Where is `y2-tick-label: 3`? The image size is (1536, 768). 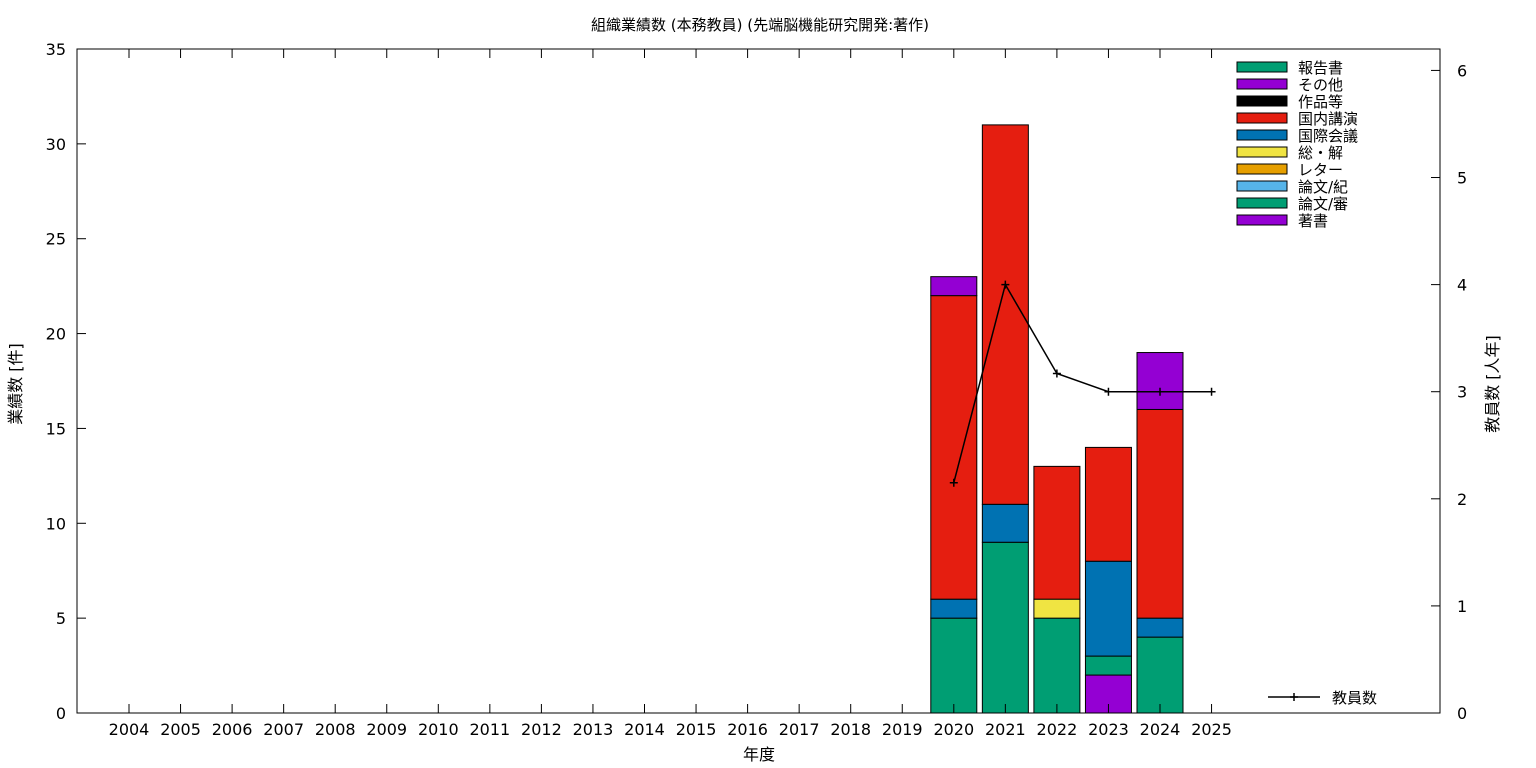
y2-tick-label: 3 is located at coordinates (1462, 392).